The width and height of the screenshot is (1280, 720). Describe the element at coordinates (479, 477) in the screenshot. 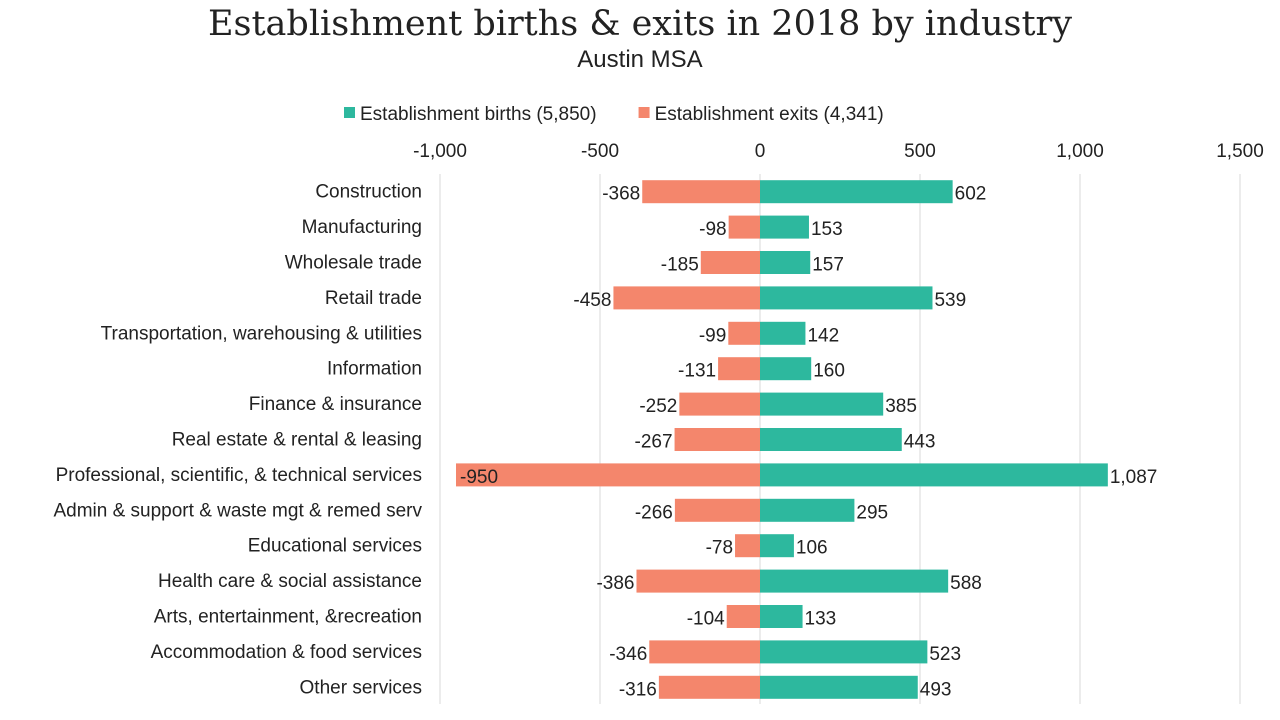

I see `exits-data-label: -950` at that location.